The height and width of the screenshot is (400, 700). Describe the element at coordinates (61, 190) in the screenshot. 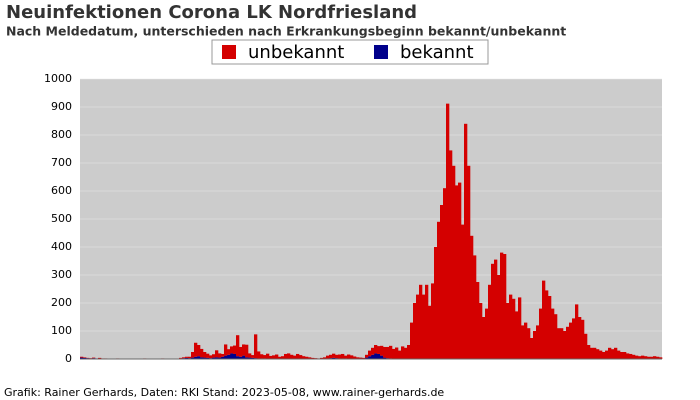

I see `y-tick-label: 600` at that location.